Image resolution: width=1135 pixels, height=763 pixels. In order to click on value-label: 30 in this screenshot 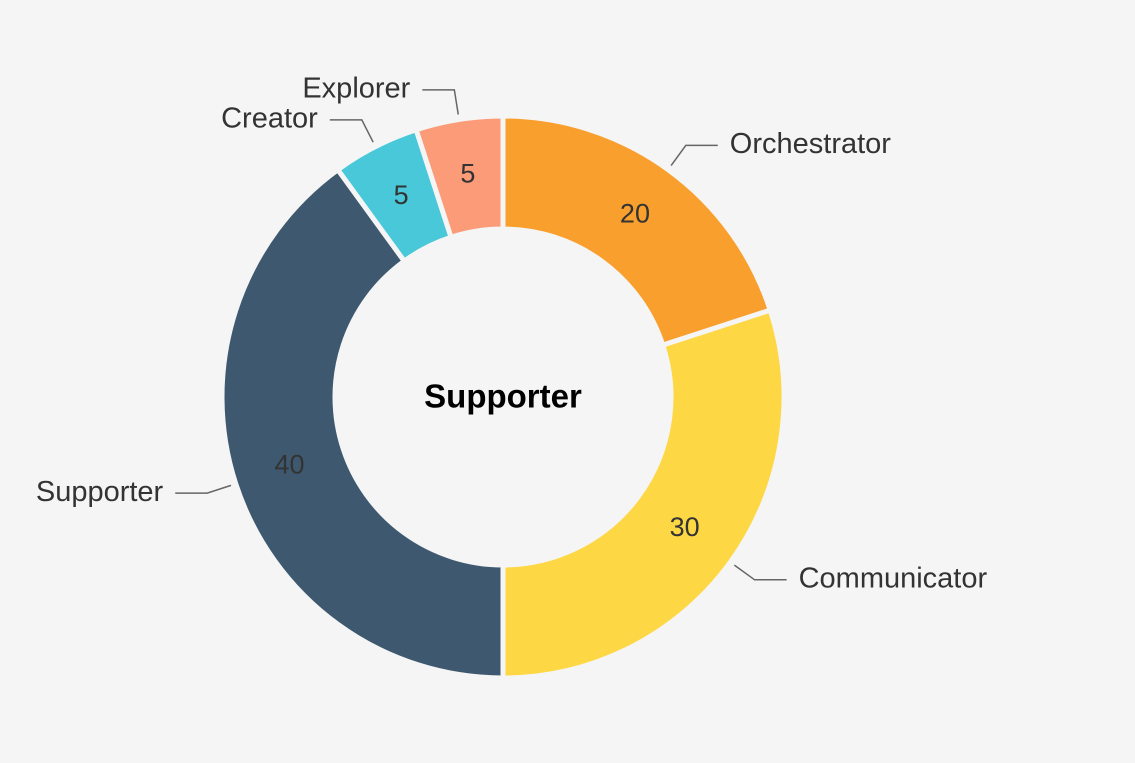, I will do `click(685, 527)`.